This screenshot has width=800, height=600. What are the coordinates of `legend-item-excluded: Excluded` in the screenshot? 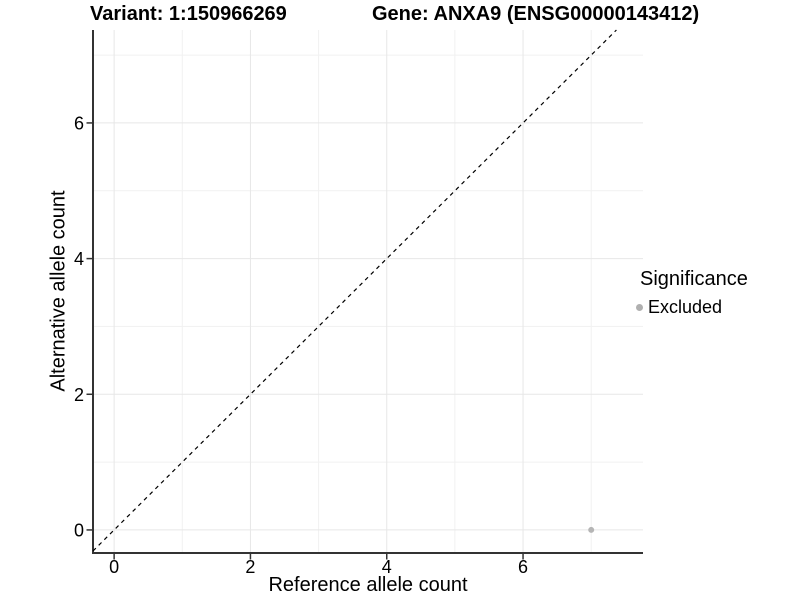 It's located at (692, 307).